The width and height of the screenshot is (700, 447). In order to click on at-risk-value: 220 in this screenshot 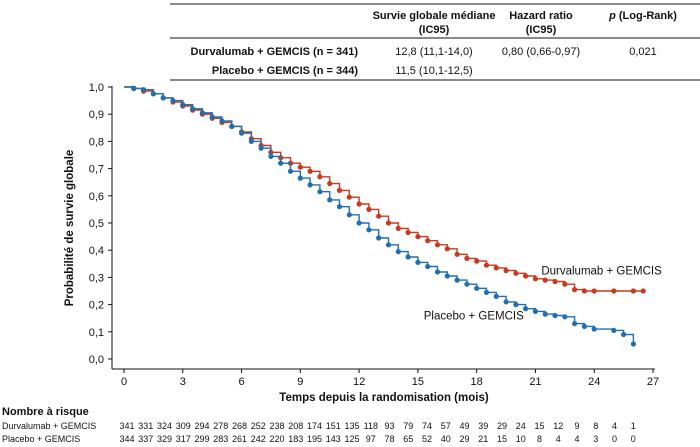, I will do `click(276, 439)`.